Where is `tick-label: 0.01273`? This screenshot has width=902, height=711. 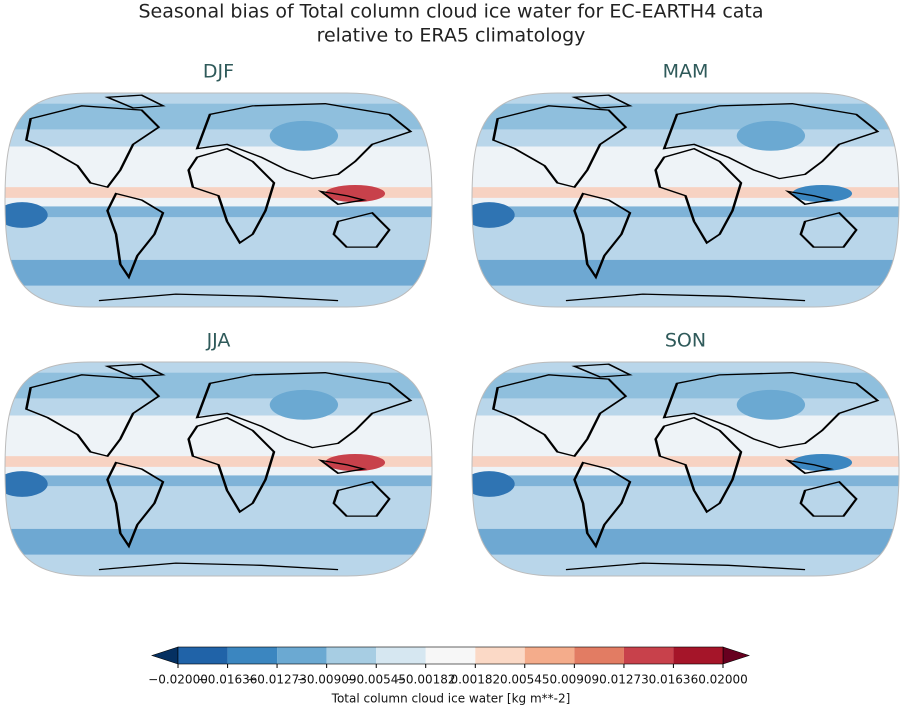
tick-label: 0.01273 is located at coordinates (624, 680).